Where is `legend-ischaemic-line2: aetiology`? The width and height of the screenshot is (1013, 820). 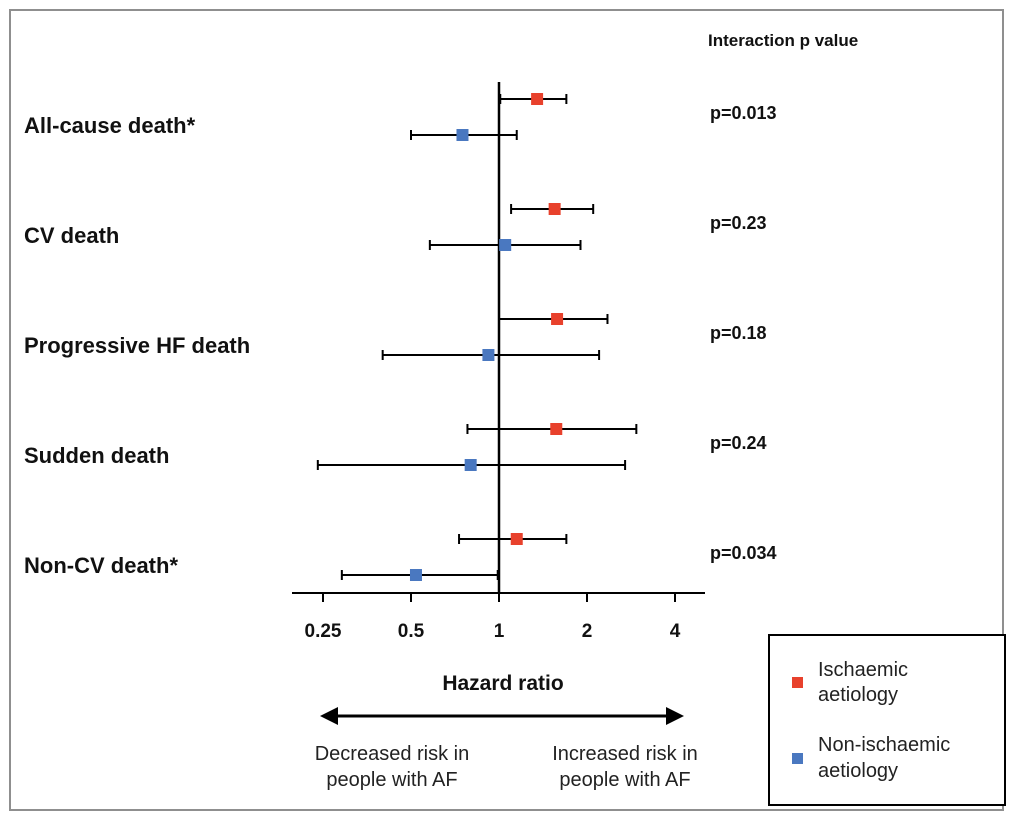 legend-ischaemic-line2: aetiology is located at coordinates (858, 695).